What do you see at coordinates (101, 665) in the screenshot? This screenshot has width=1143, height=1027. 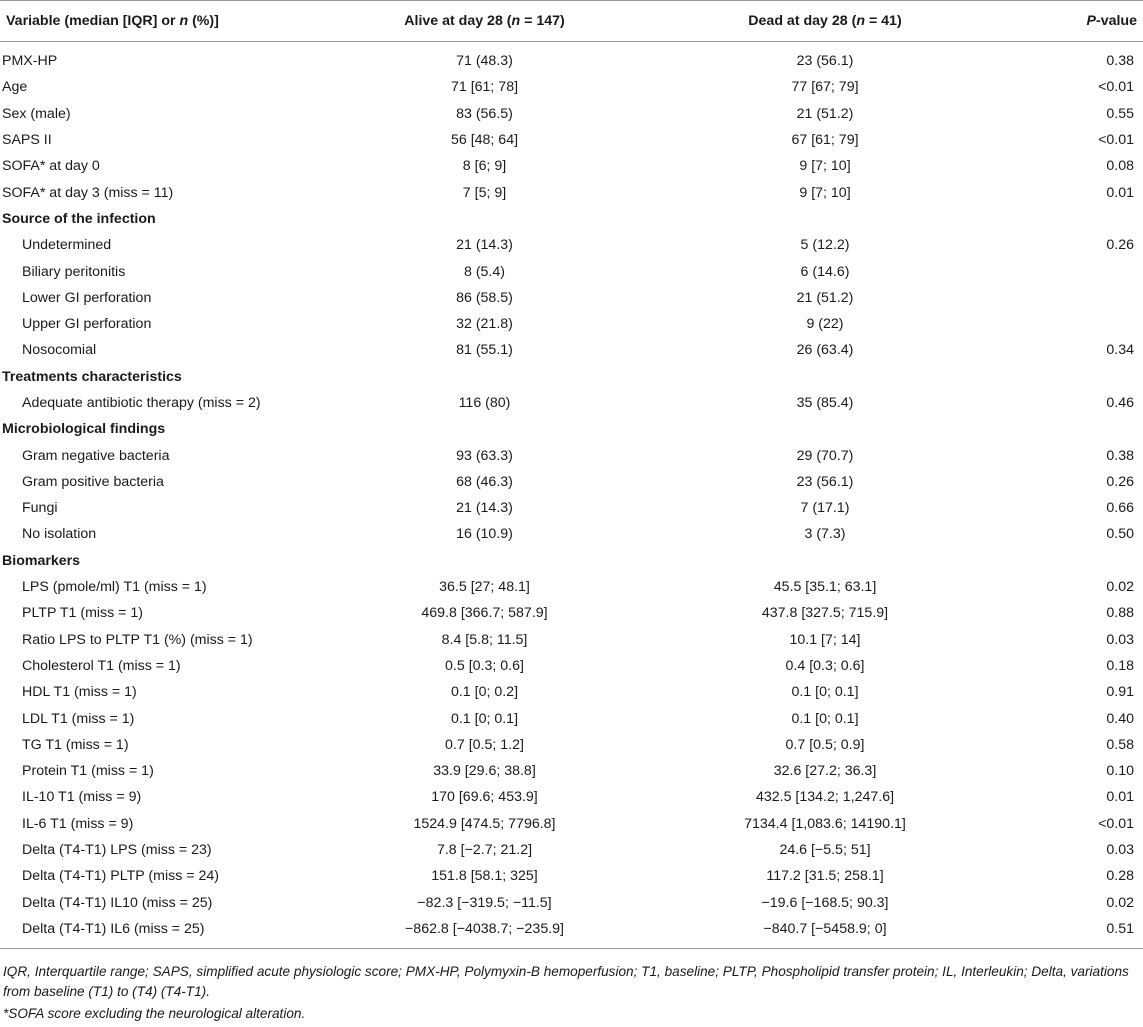 I see `cell-variable: Cholesterol T1 (miss = 1)` at bounding box center [101, 665].